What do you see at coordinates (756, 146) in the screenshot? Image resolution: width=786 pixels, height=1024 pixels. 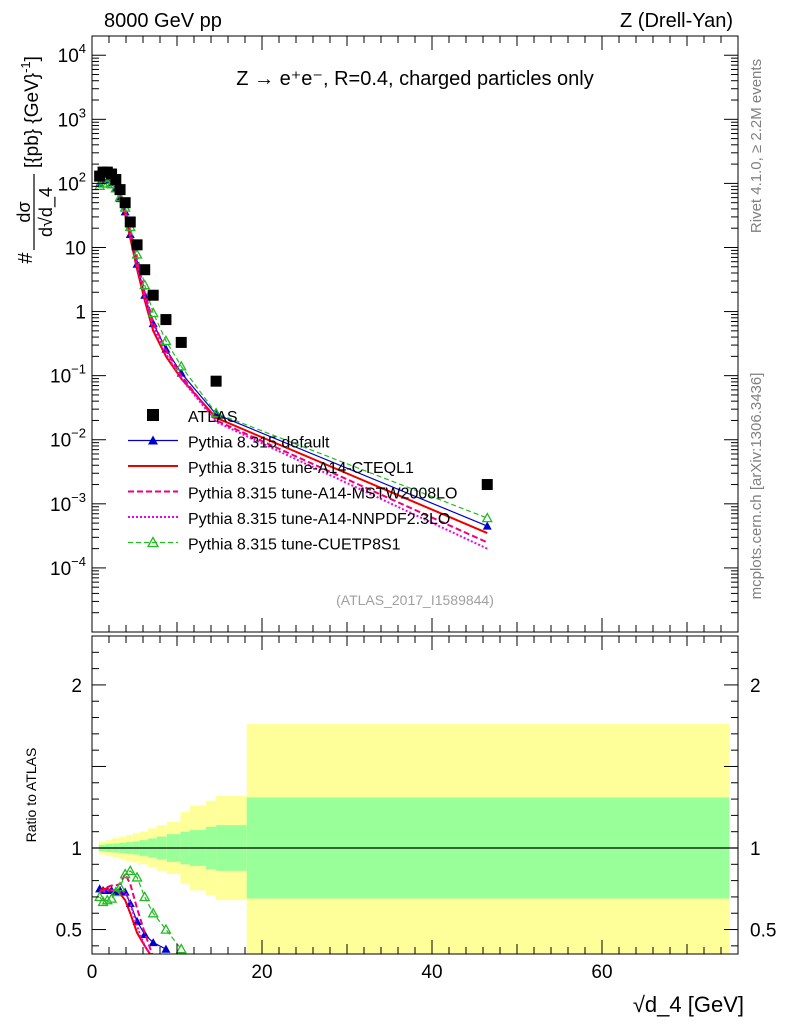 I see `rivet-version-label: Rivet 4.1.0, ≥ 2.2M events` at bounding box center [756, 146].